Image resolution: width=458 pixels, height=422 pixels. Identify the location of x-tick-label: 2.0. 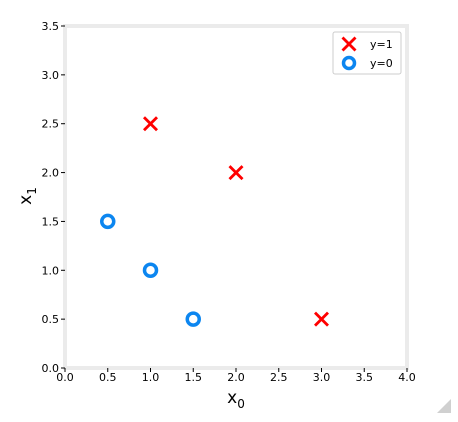
(236, 377).